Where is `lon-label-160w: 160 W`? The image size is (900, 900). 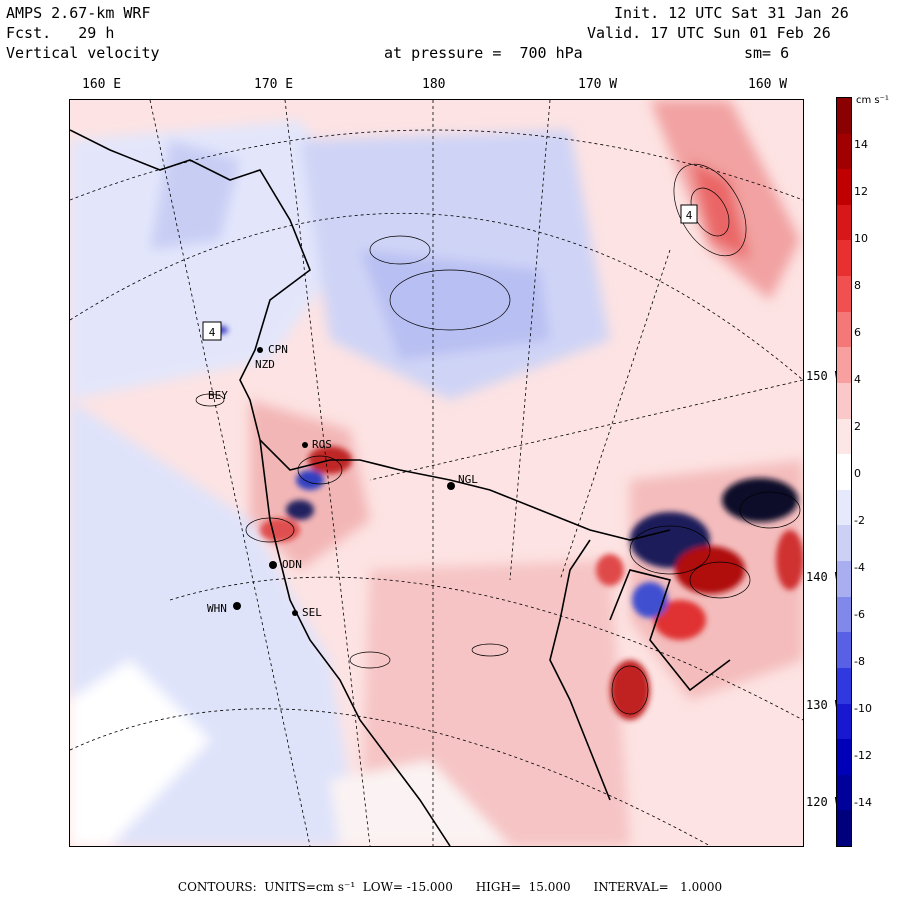 lon-label-160w: 160 W is located at coordinates (768, 84).